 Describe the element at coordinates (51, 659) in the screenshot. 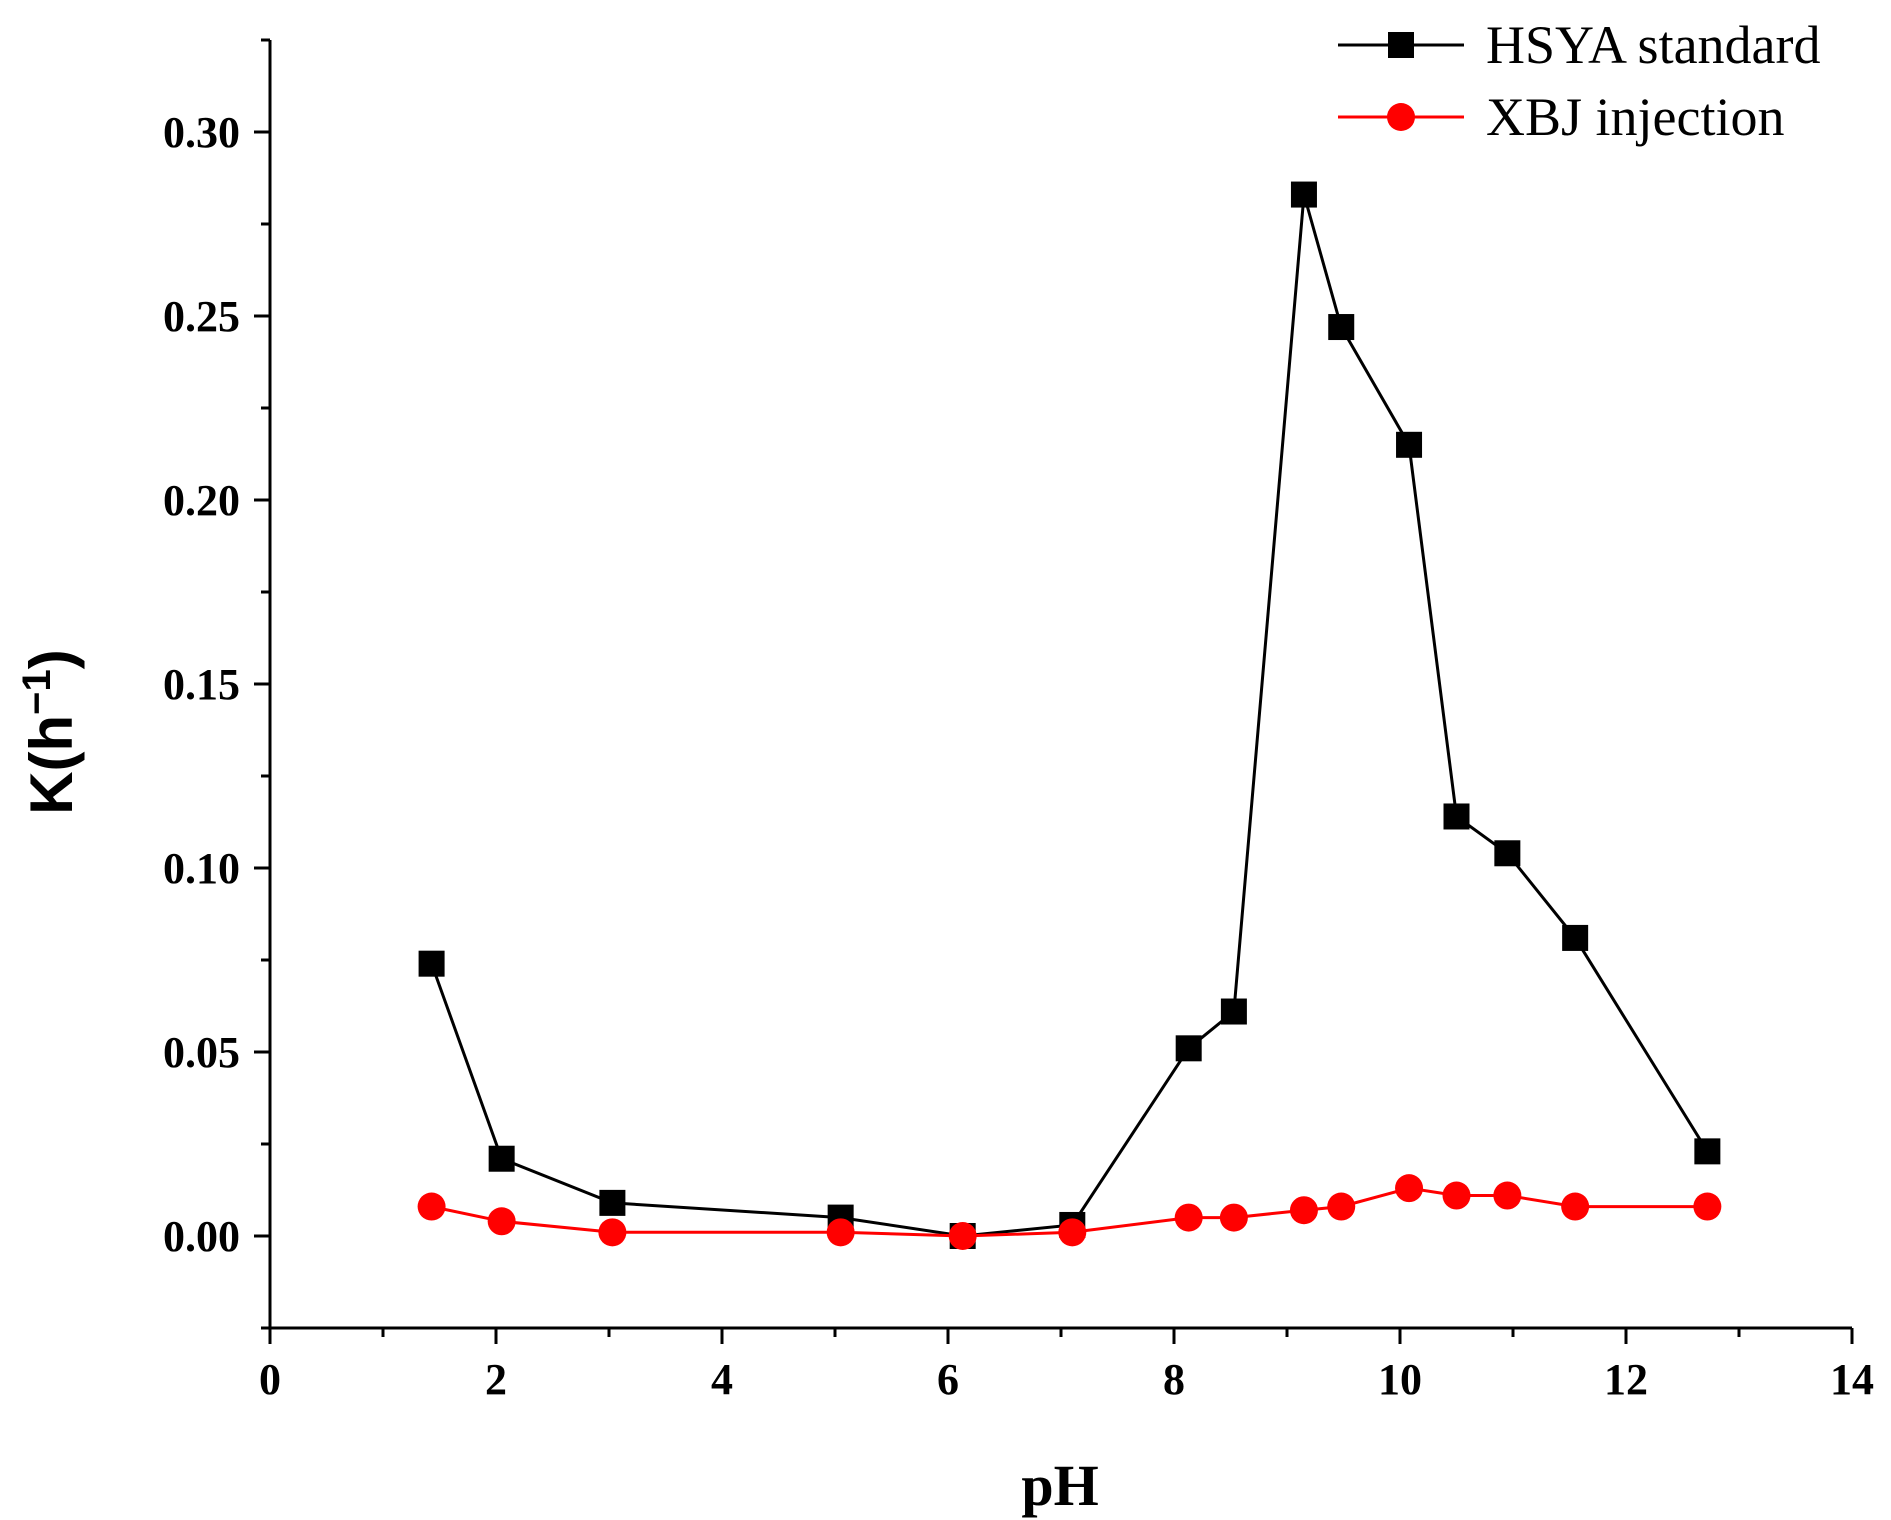

I see `y-axis-title-close: )` at that location.